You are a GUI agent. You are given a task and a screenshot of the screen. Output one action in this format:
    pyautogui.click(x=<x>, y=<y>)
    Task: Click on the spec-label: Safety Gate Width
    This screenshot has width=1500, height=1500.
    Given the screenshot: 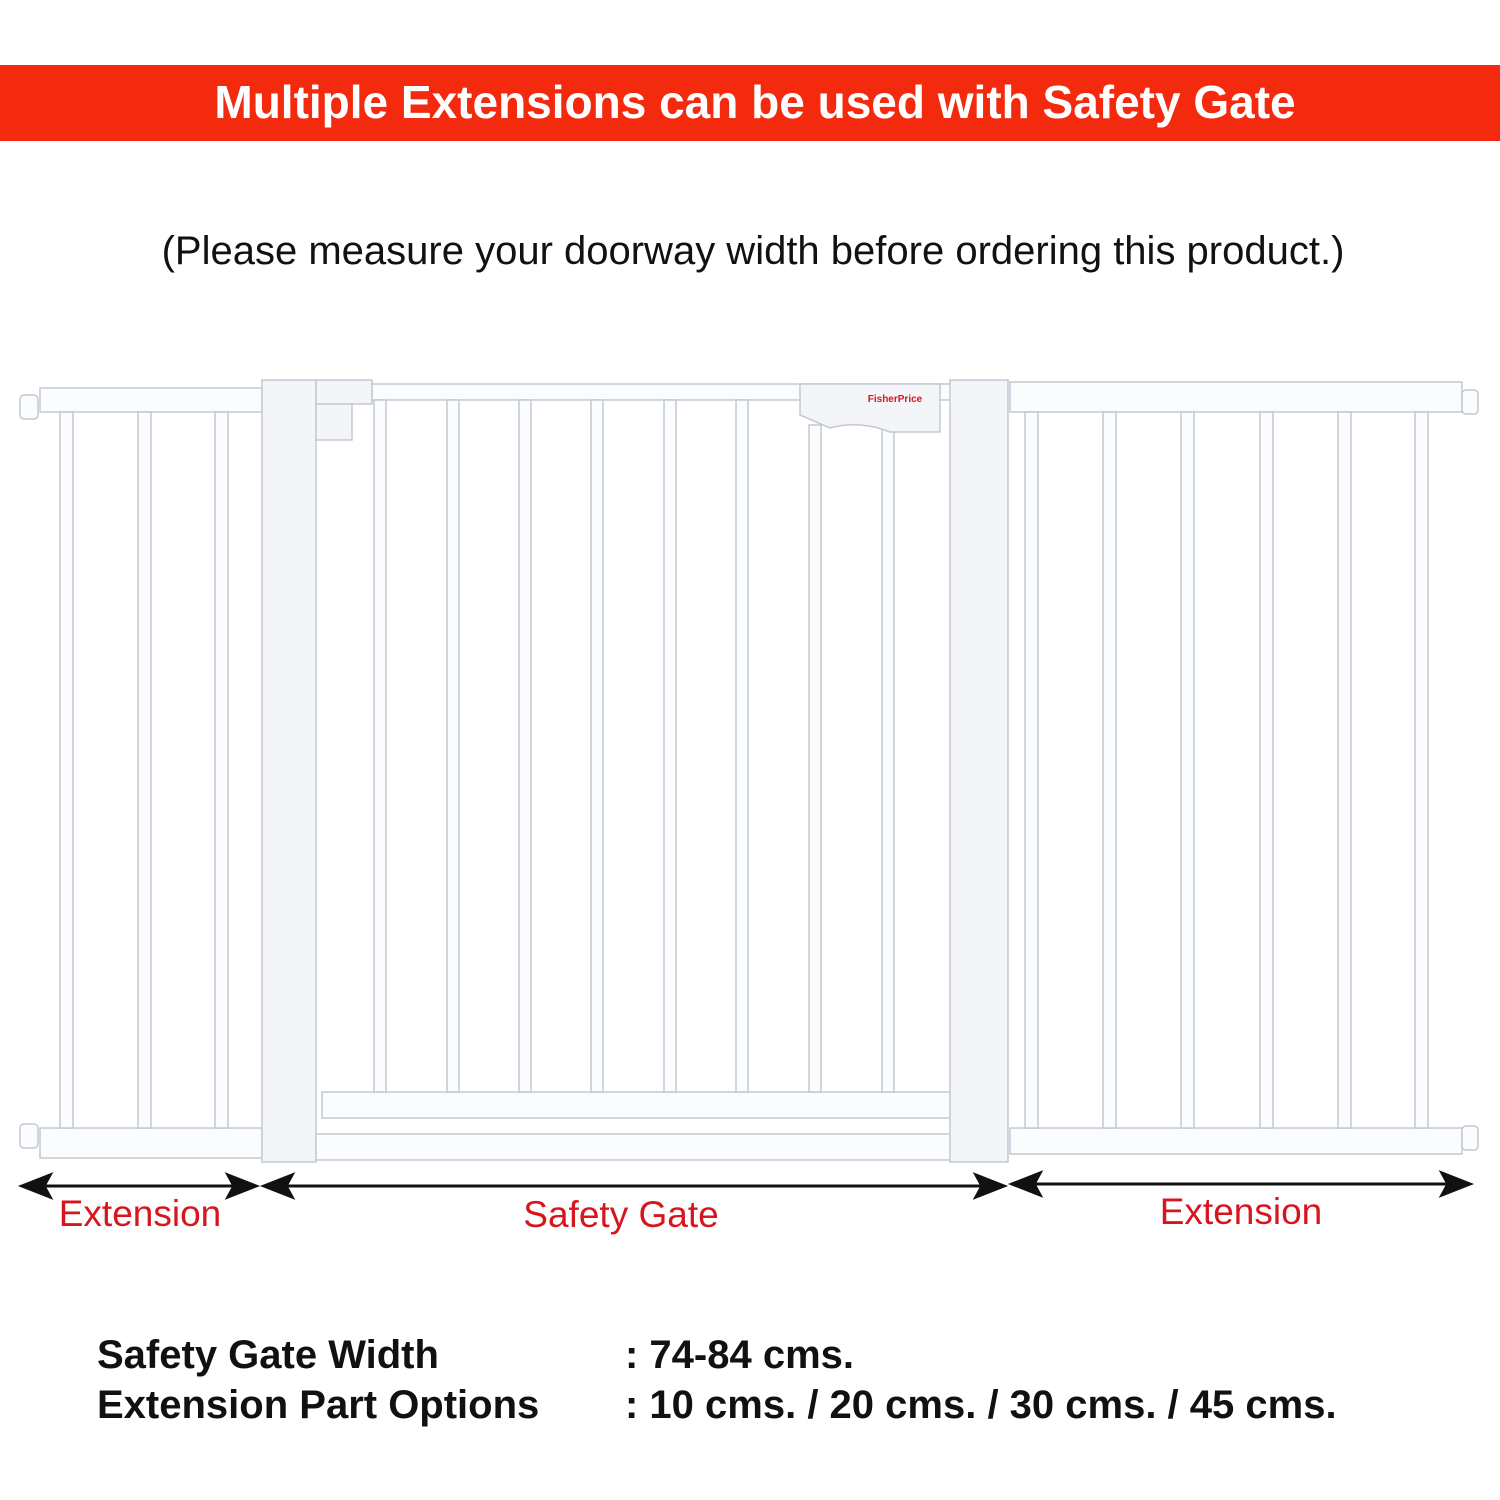 What is the action you would take?
    pyautogui.click(x=268, y=1355)
    